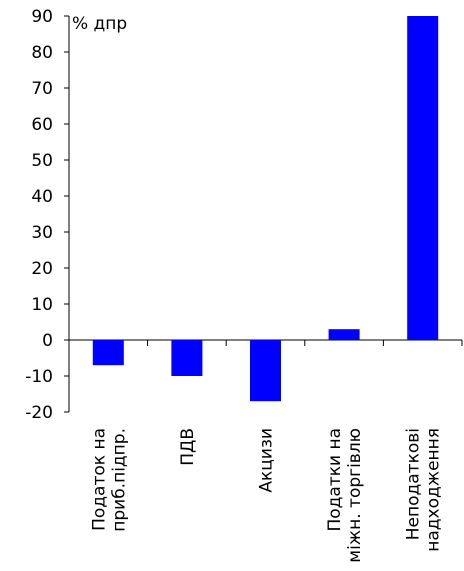 Image resolution: width=464 pixels, height=571 pixels. Describe the element at coordinates (47, 341) in the screenshot. I see `y-tick-label: 0` at that location.